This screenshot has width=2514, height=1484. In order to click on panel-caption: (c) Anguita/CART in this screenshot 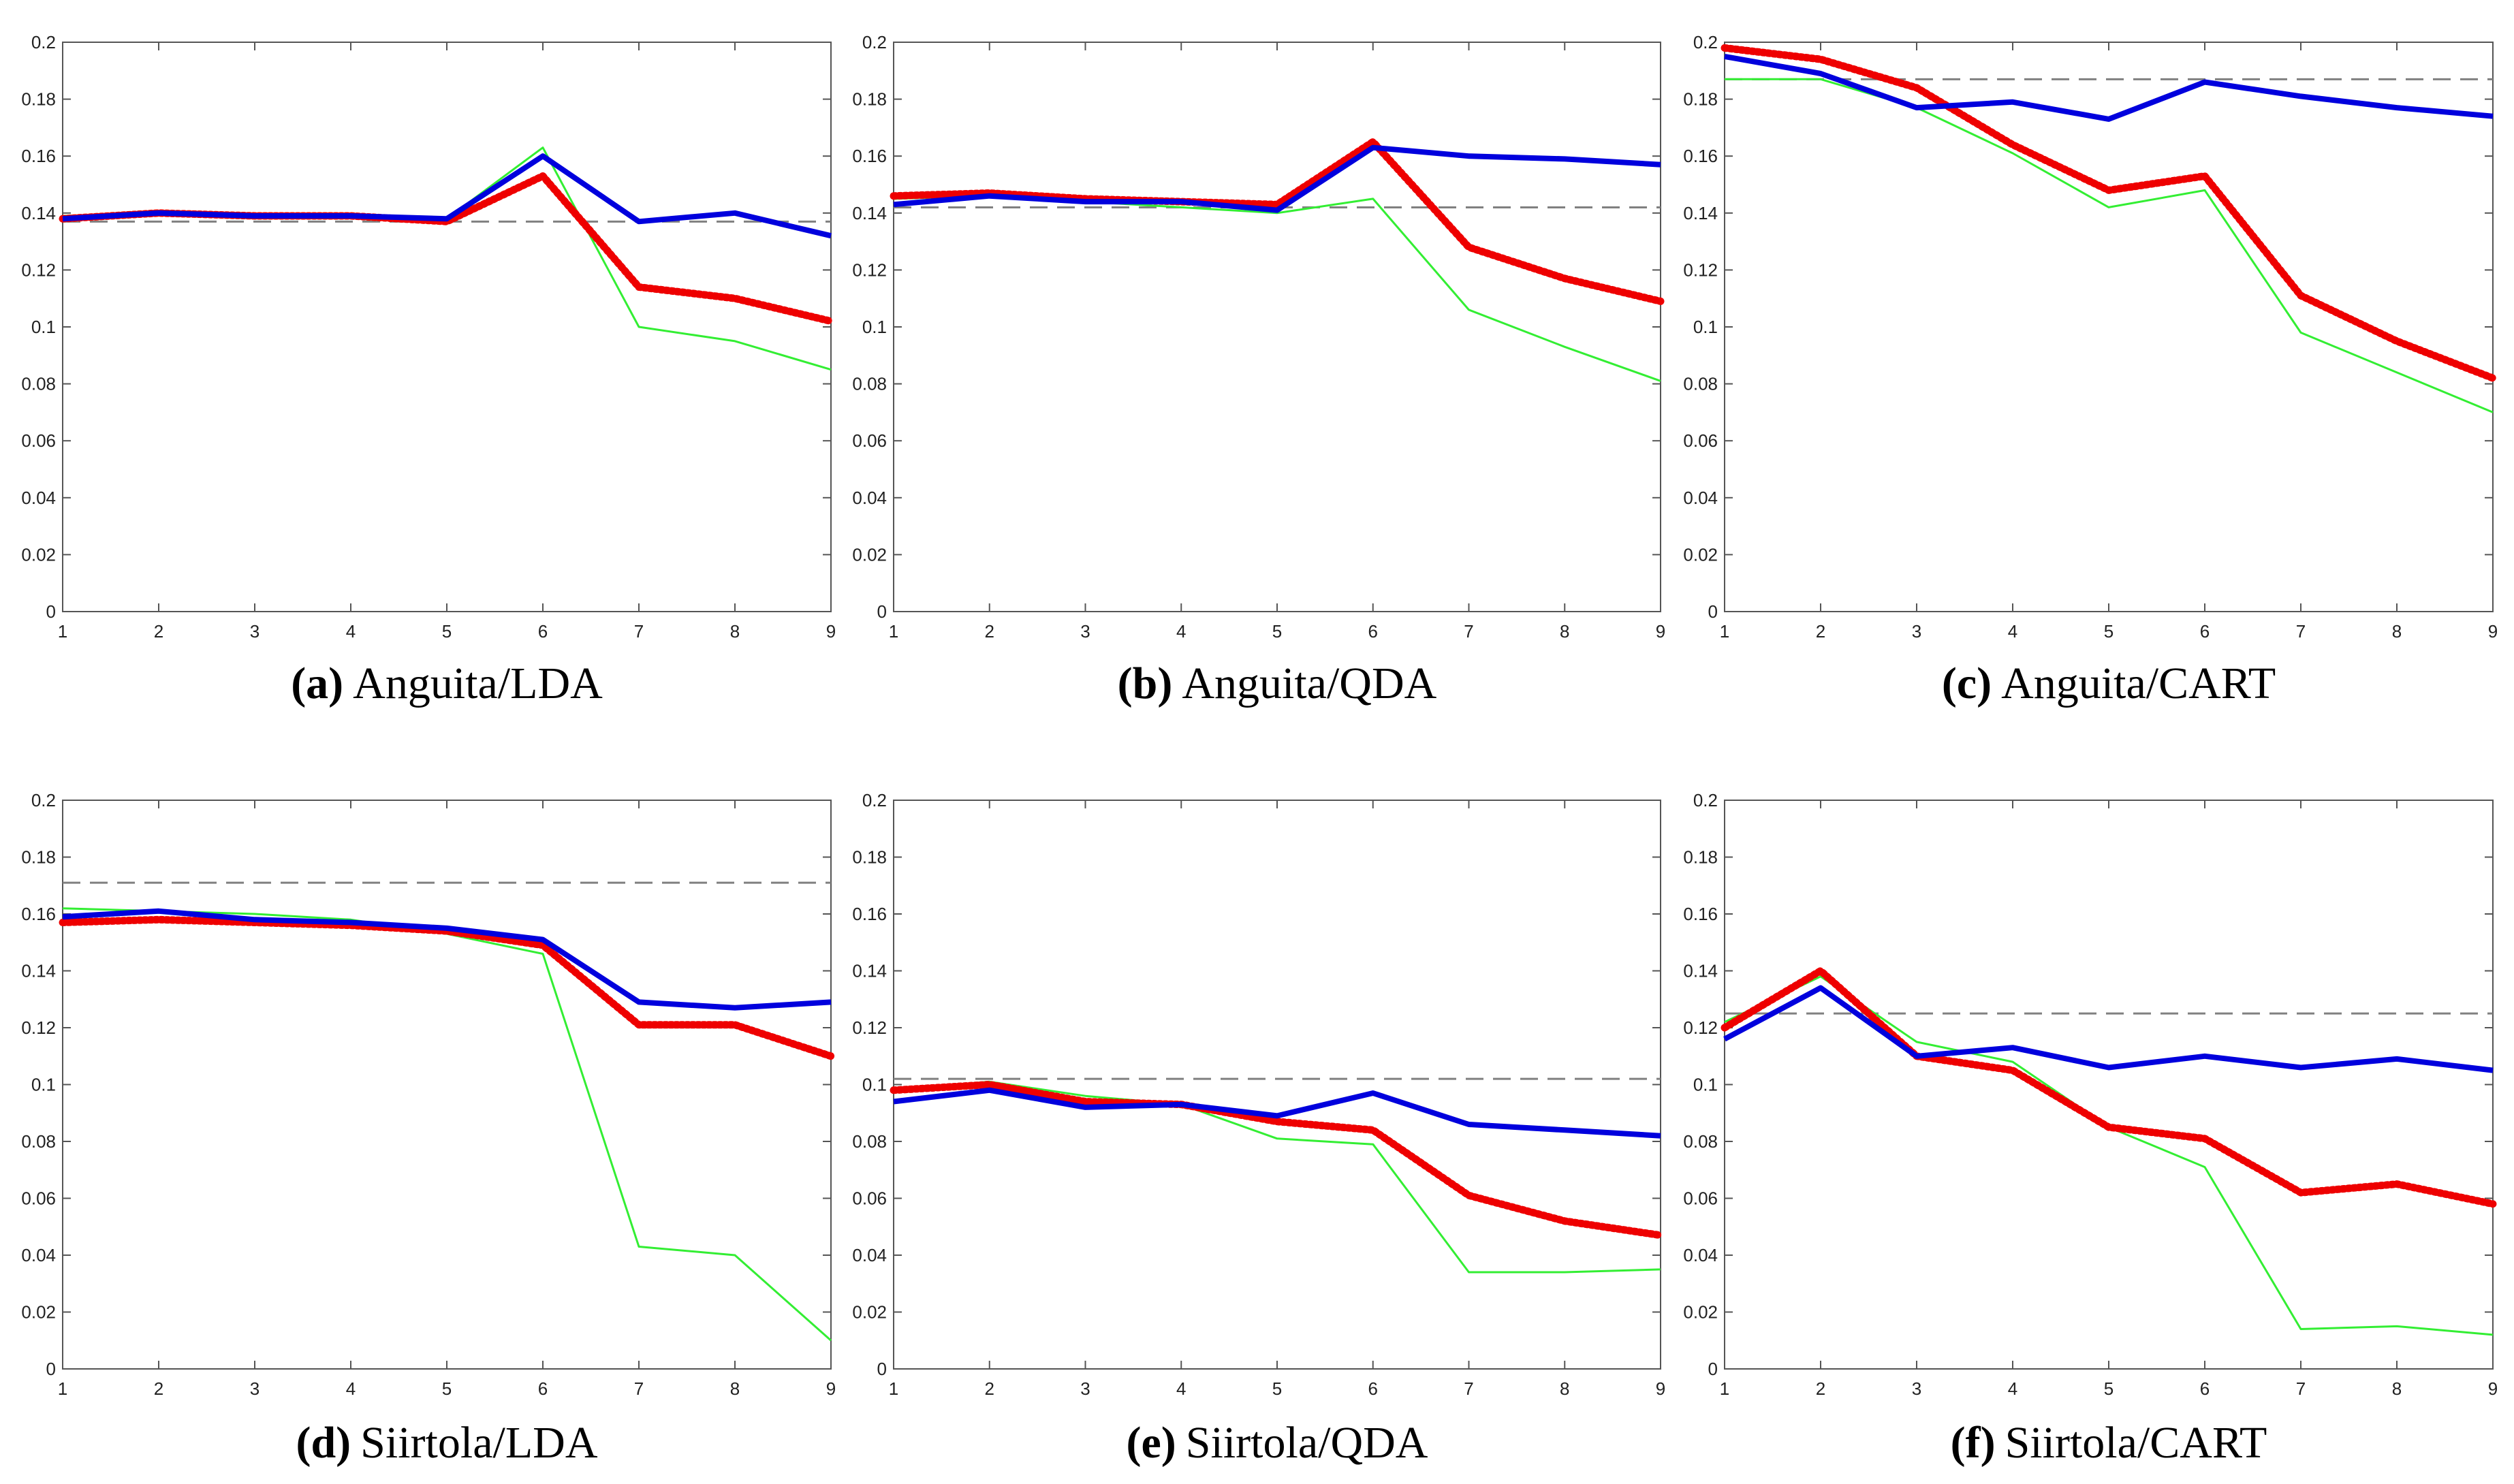, I will do `click(2109, 683)`.